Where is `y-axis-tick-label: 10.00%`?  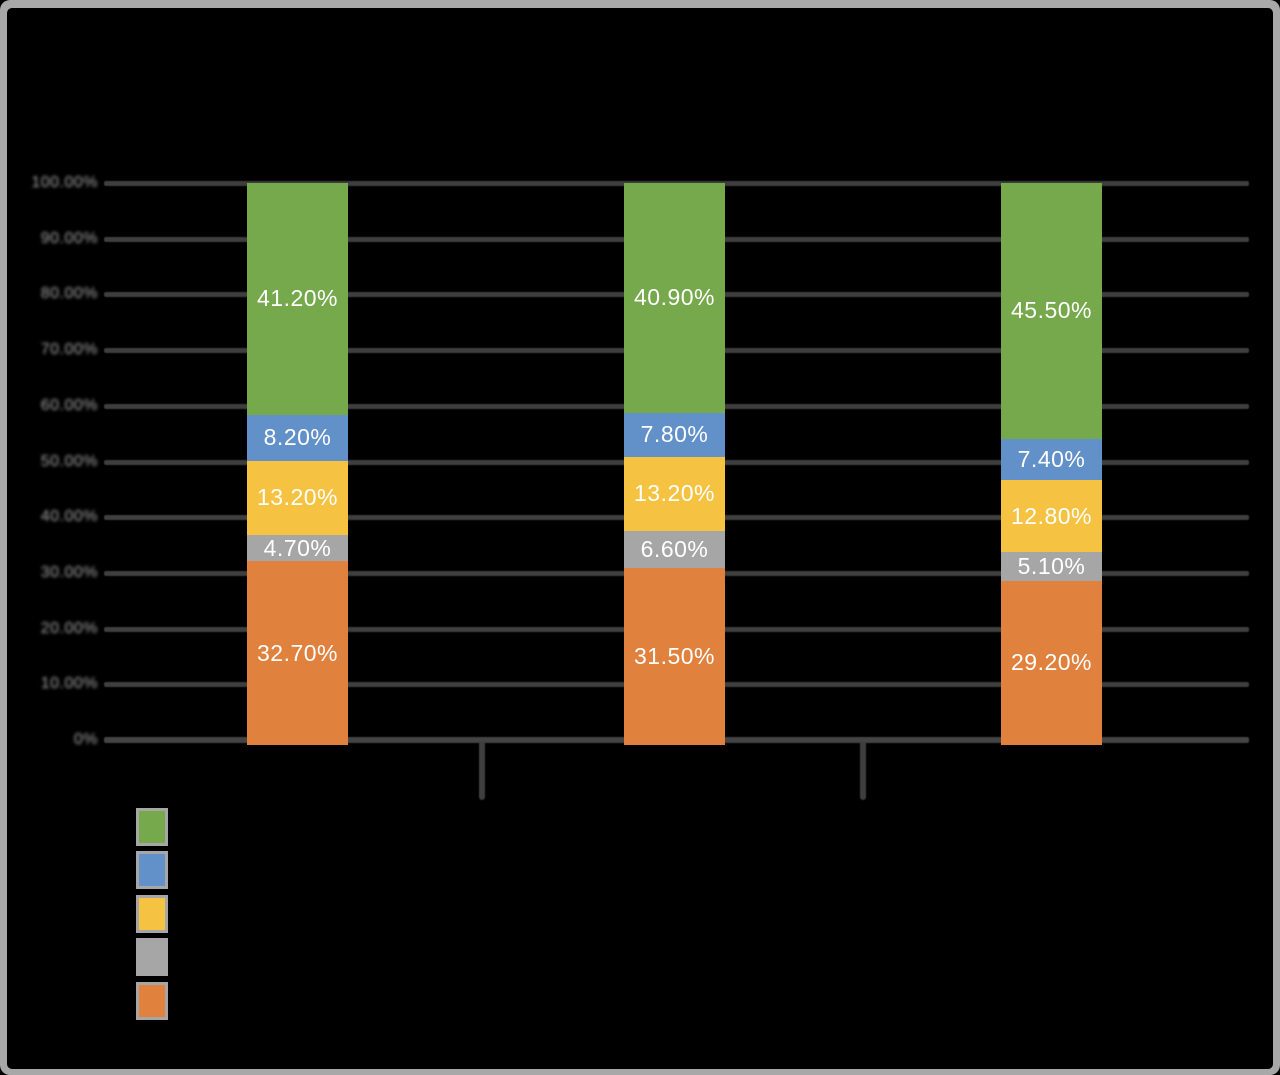 y-axis-tick-label: 10.00% is located at coordinates (69, 684).